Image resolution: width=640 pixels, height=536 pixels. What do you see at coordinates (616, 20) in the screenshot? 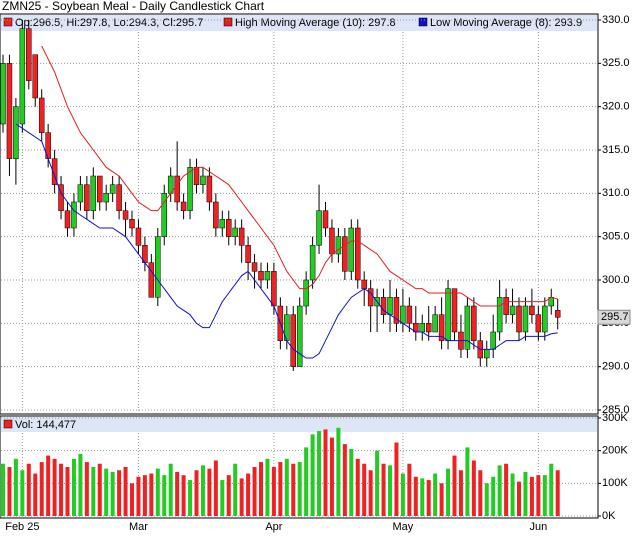
I see `y-tick-label: 330.0` at bounding box center [616, 20].